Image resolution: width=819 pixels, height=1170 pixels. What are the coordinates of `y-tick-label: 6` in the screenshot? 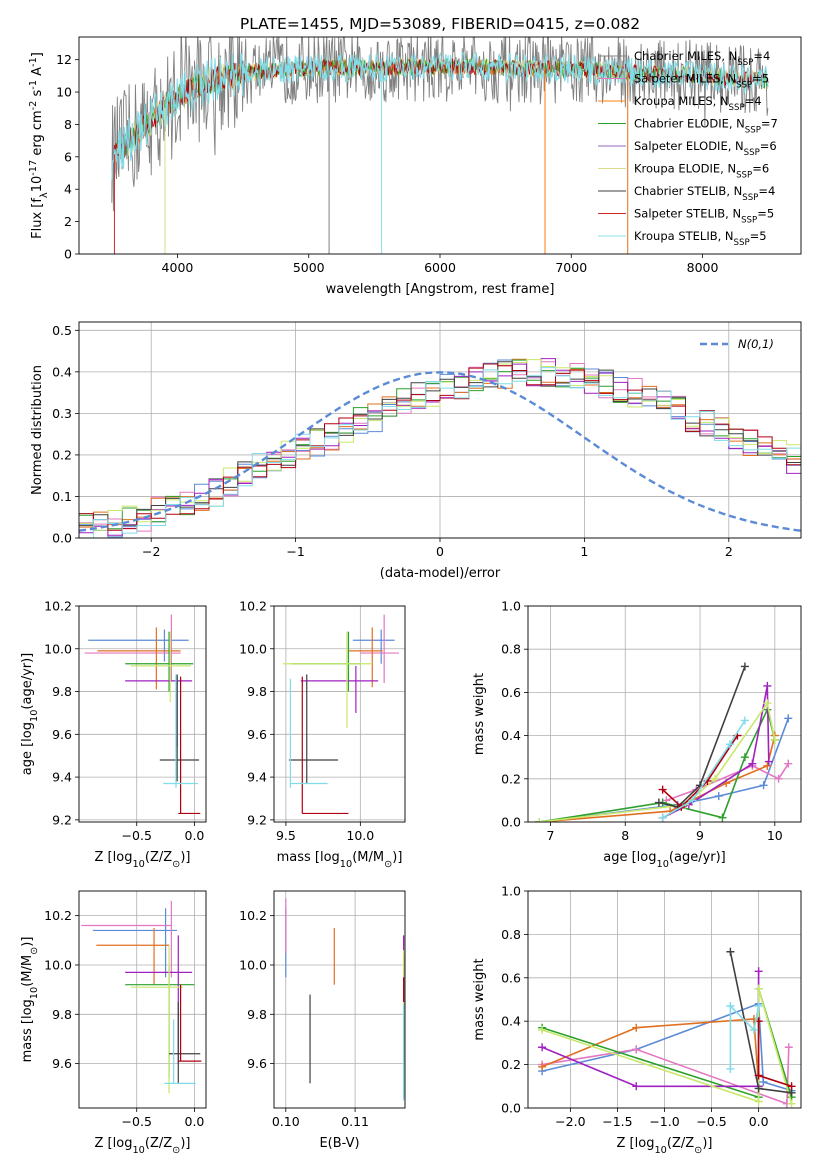 It's located at (68, 156).